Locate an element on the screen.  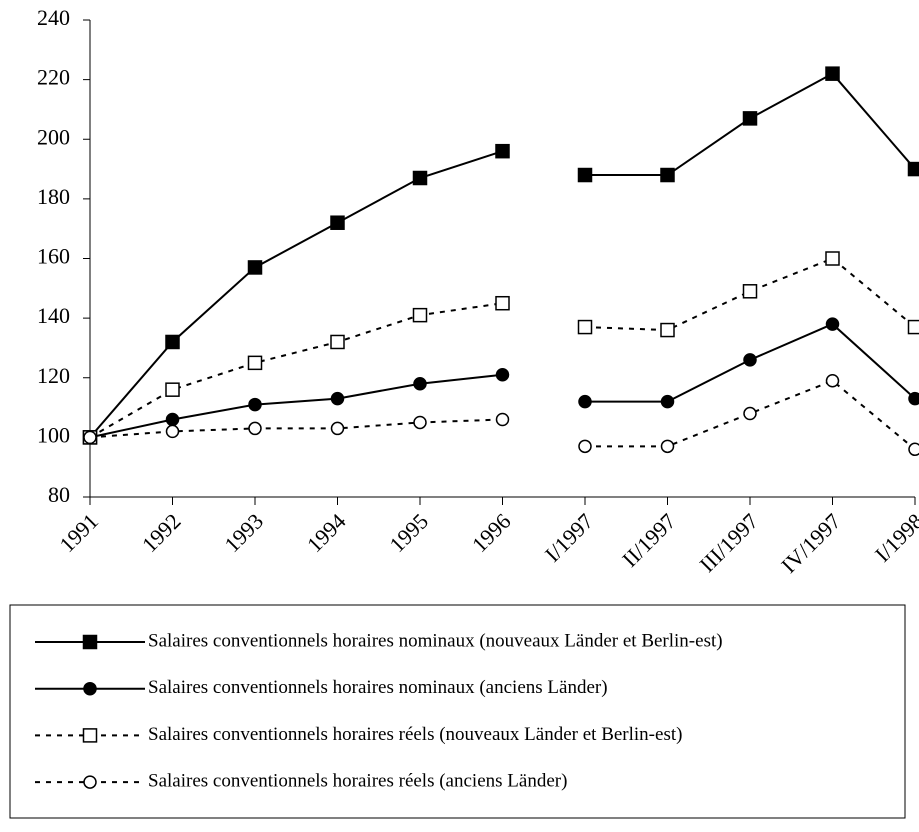
y-tick-label: 180 is located at coordinates (53, 196).